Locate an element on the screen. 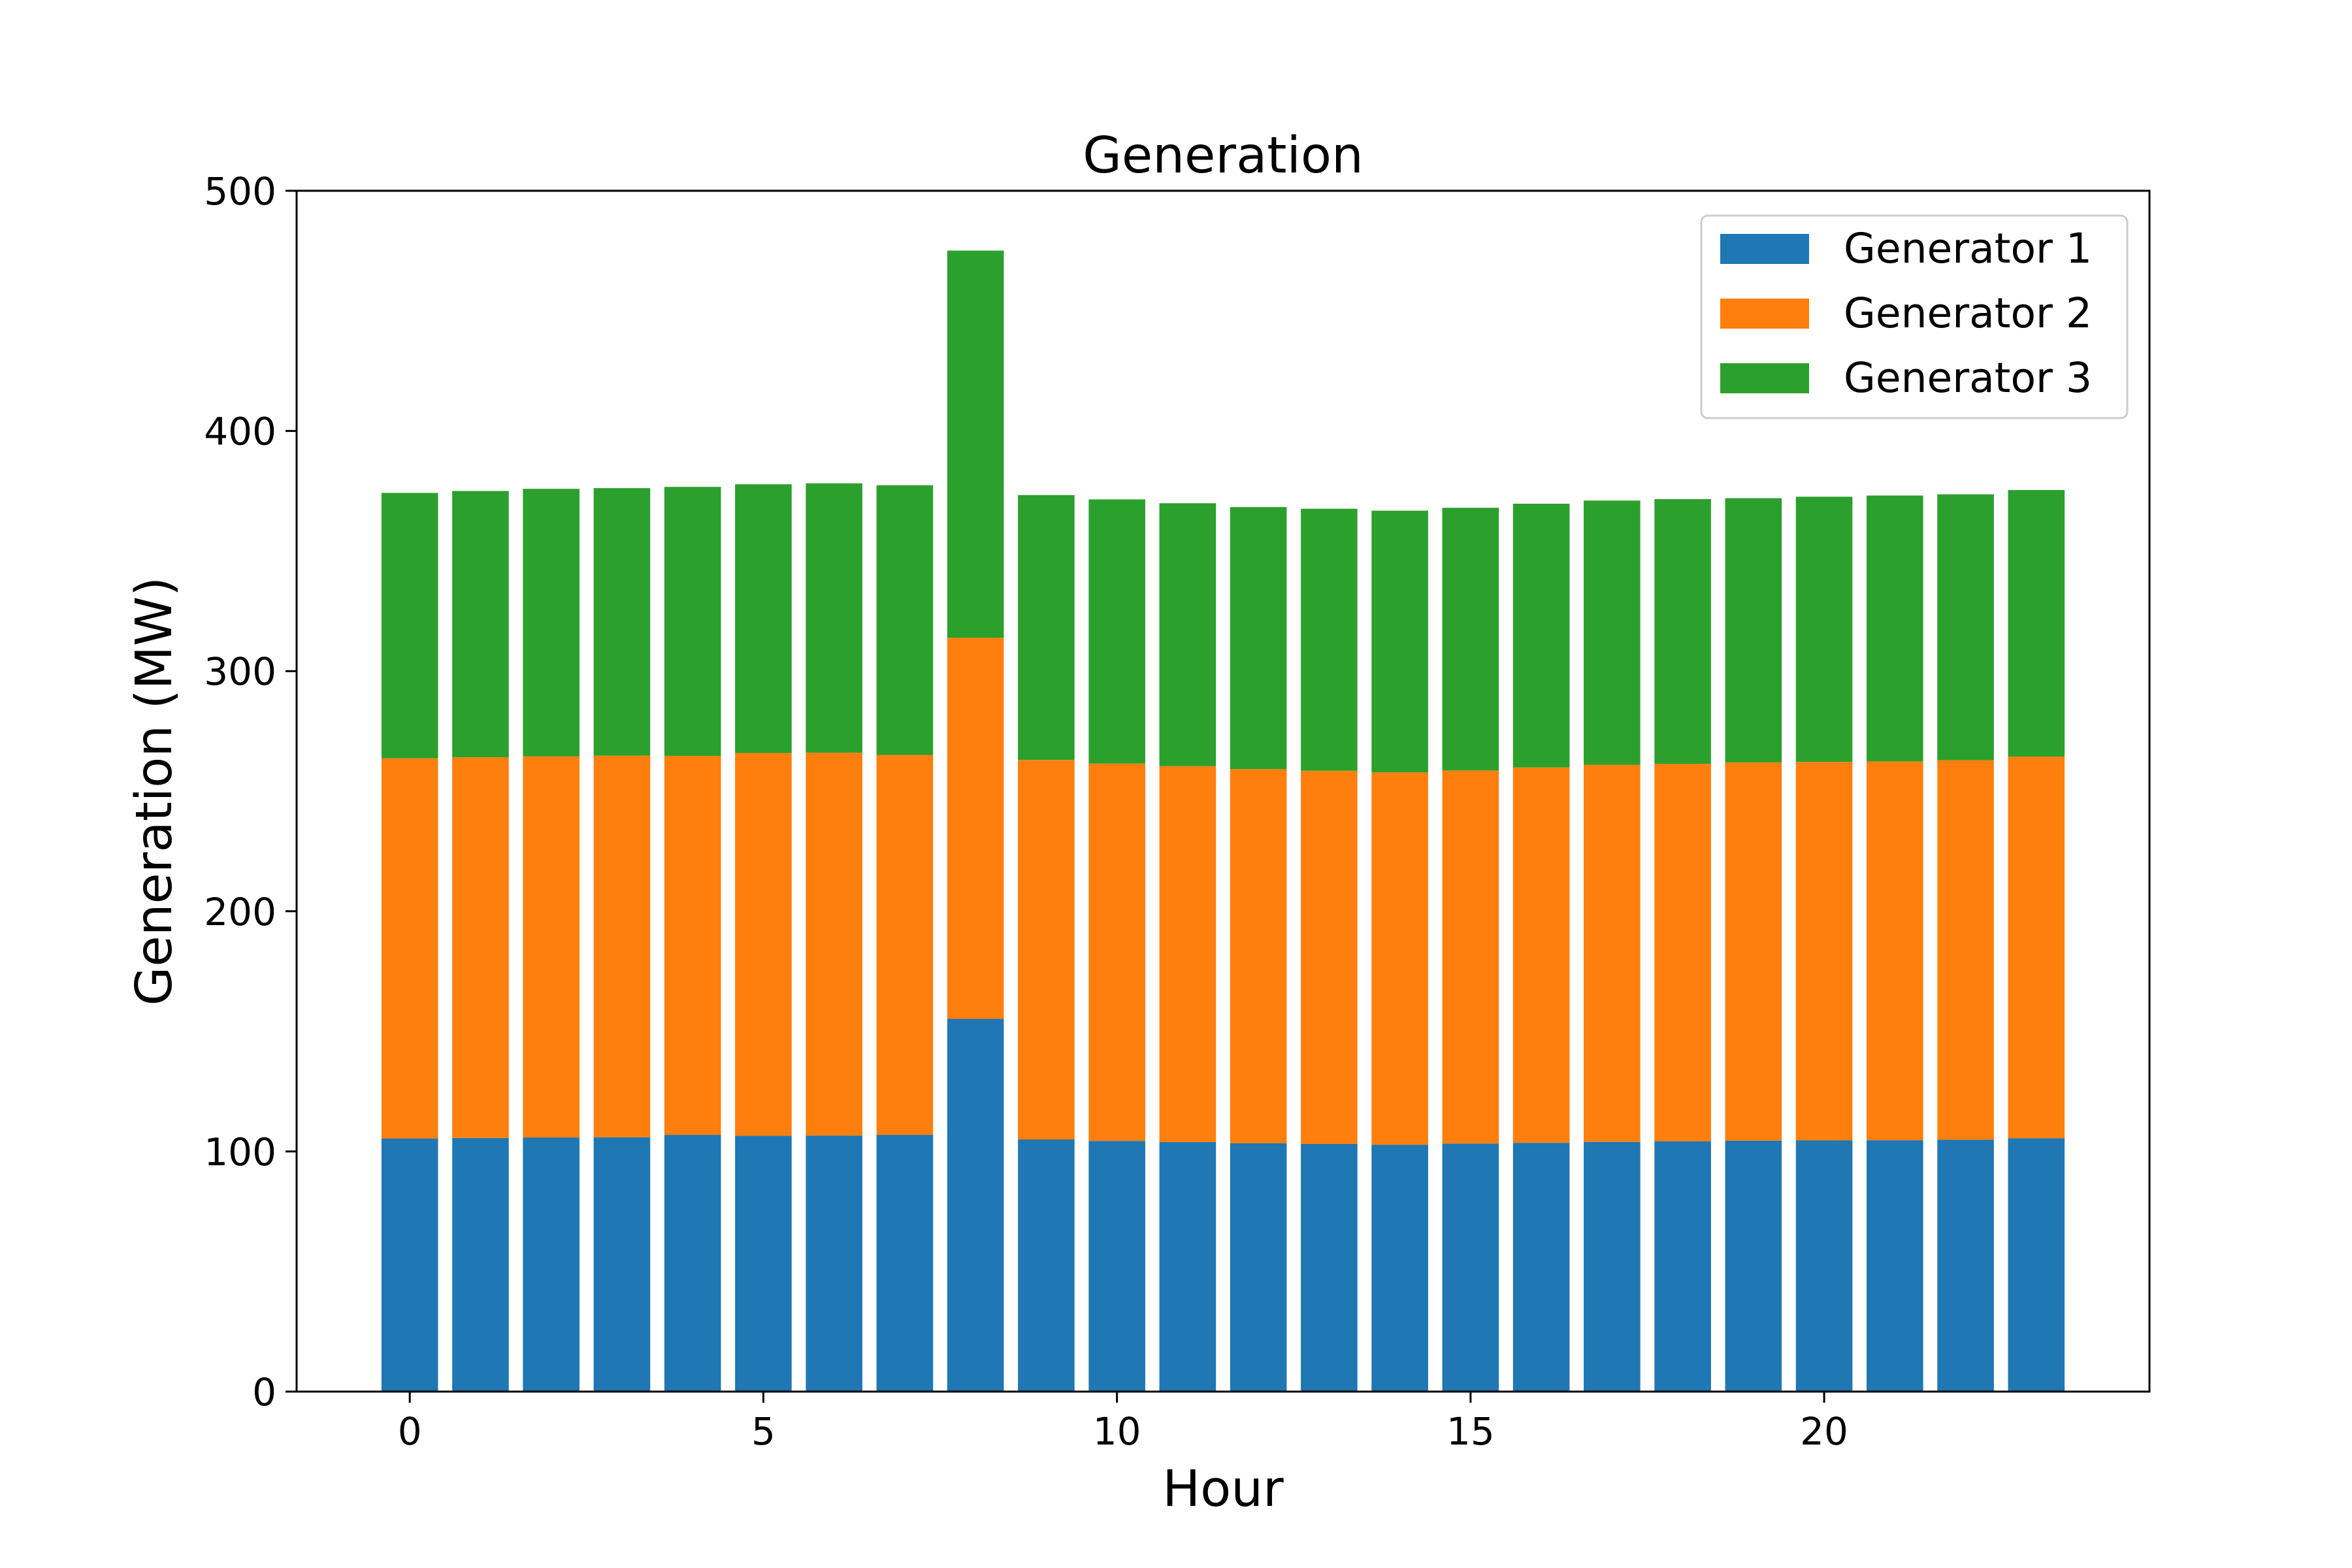  legend: Generator 1 Generator 2 Generator 3 is located at coordinates (1914, 316).